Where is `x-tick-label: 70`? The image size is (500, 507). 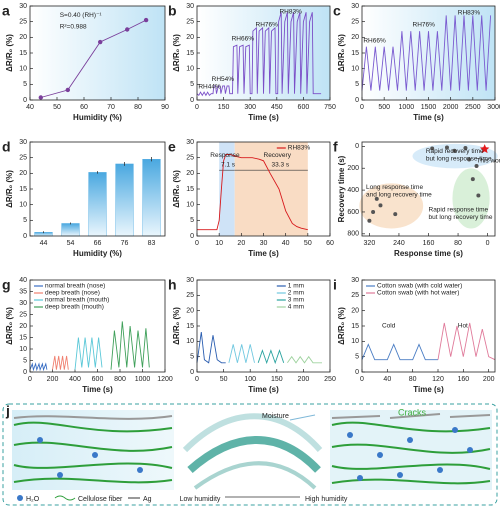
x-tick-label: 70 is located at coordinates (111, 107).